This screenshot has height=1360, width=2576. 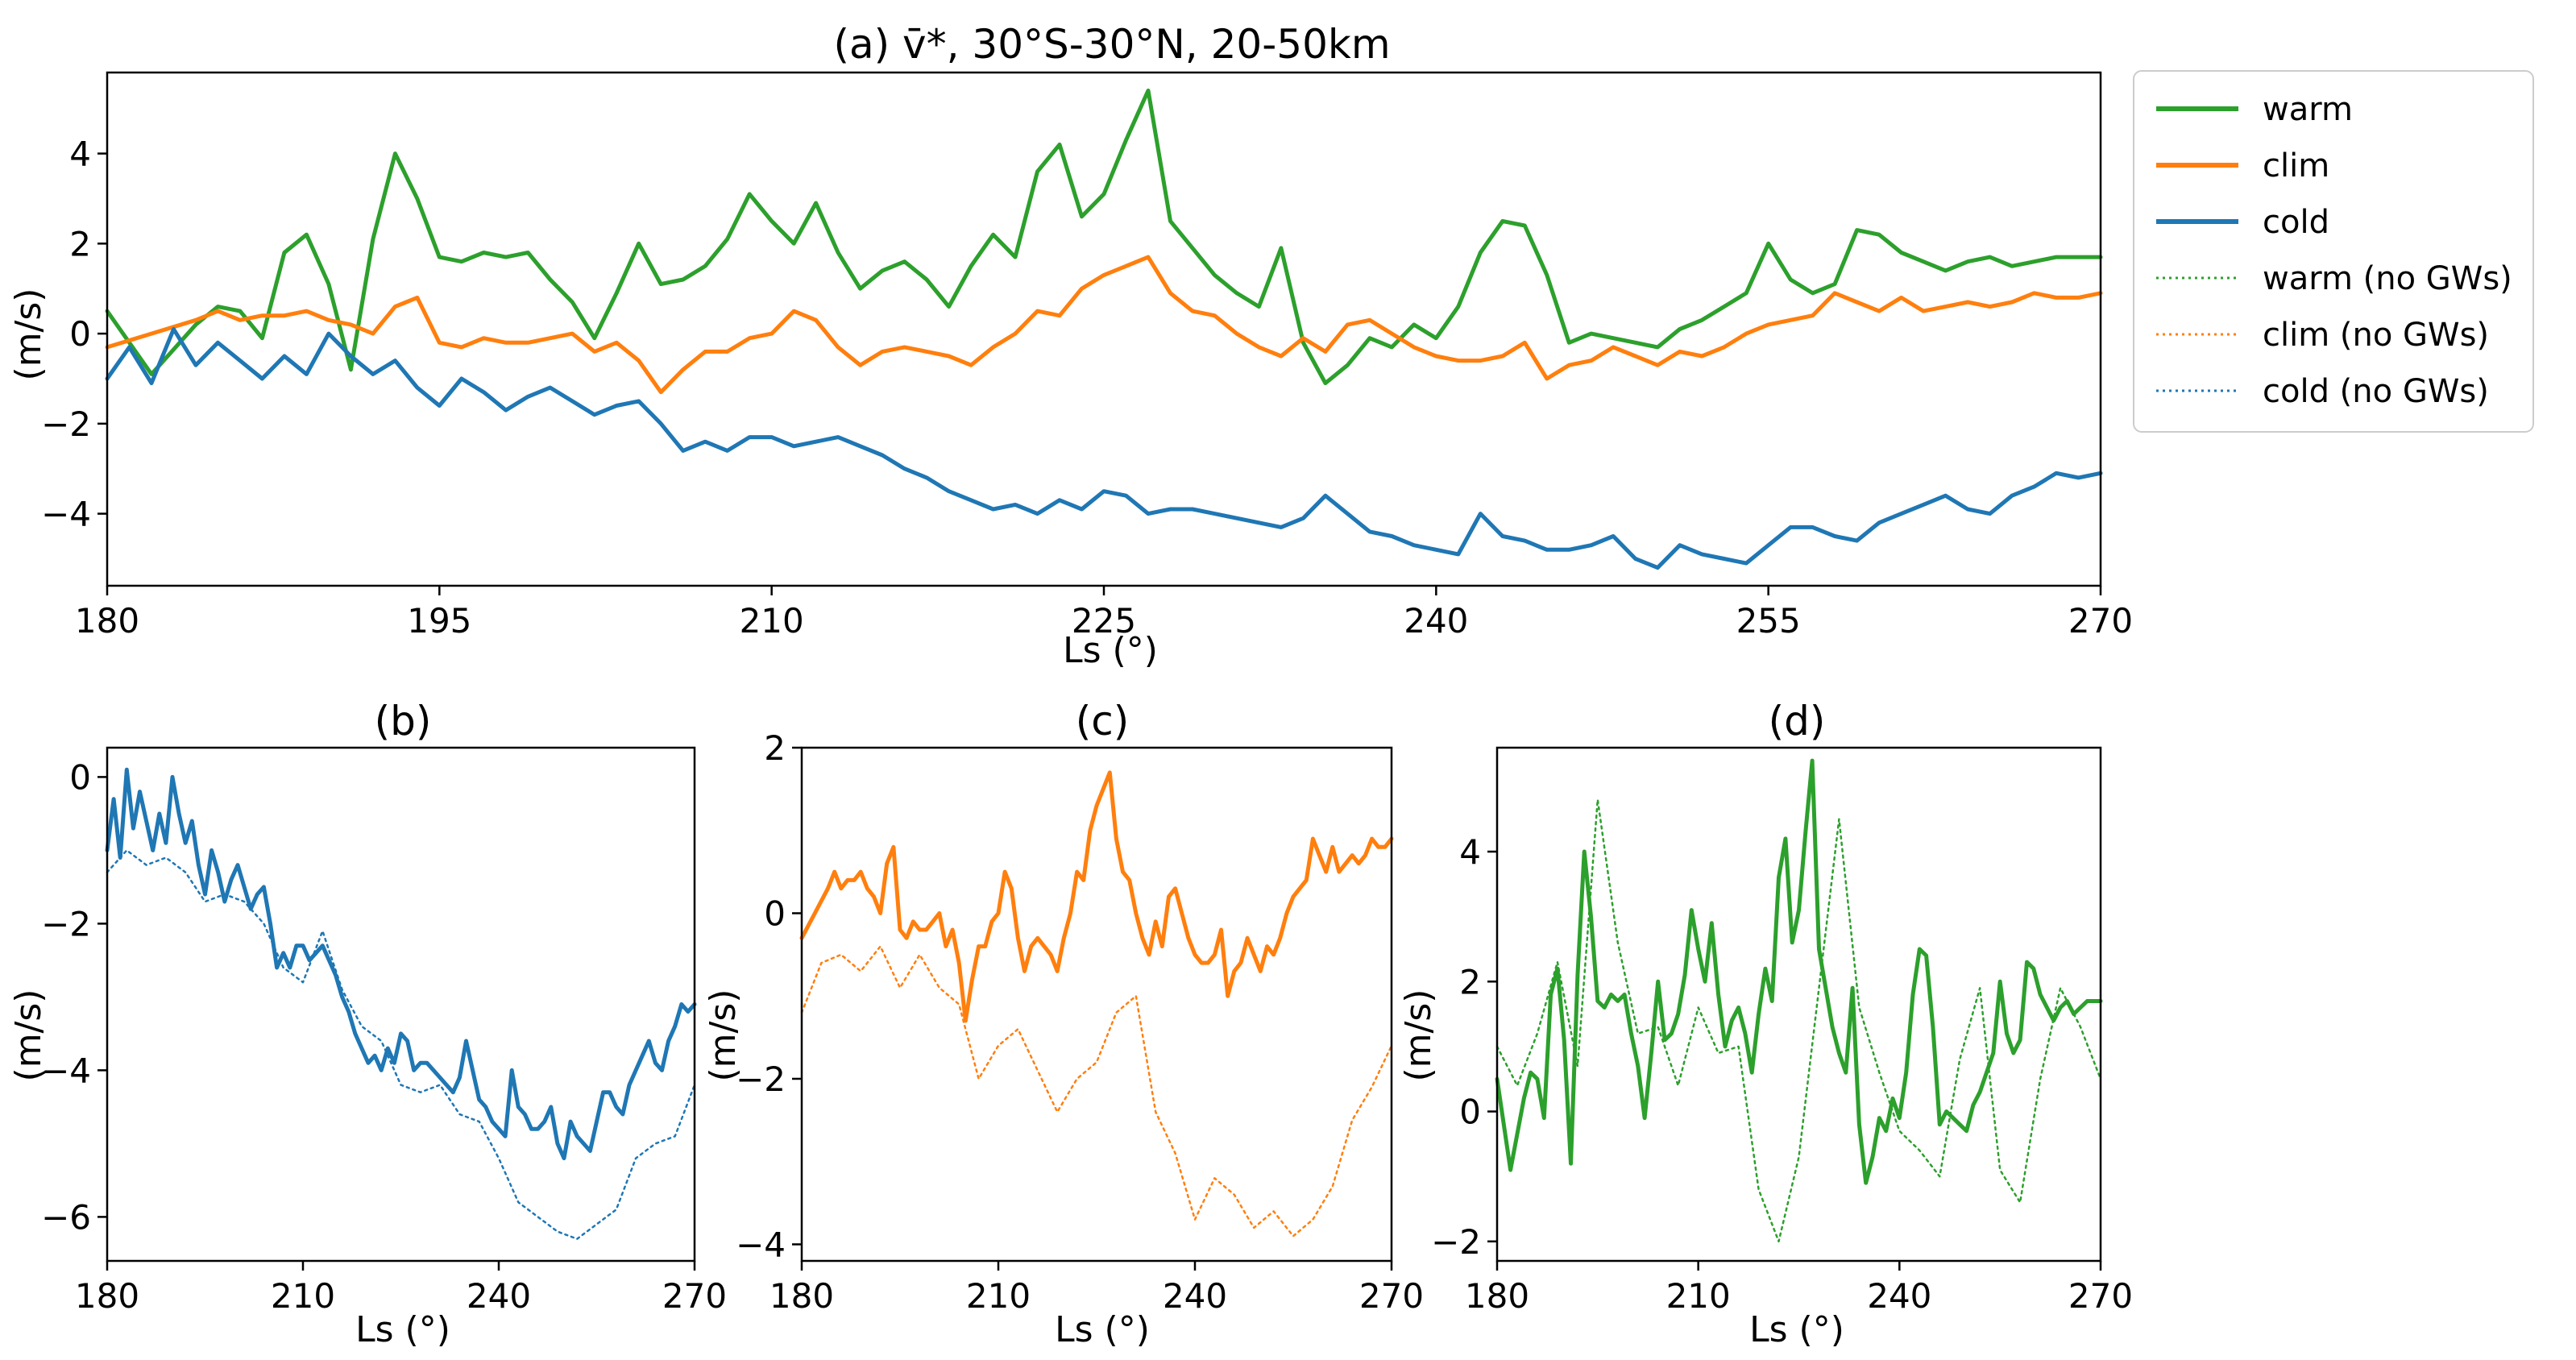 What do you see at coordinates (1111, 44) in the screenshot?
I see `panel-a-title: (a) v̄*, 30°S-30°N, 20-50km` at bounding box center [1111, 44].